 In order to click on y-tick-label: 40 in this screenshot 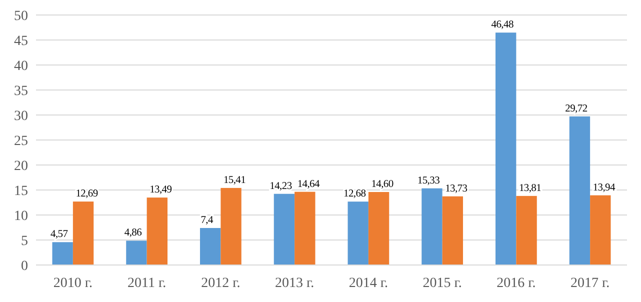, I will do `click(21, 66)`.